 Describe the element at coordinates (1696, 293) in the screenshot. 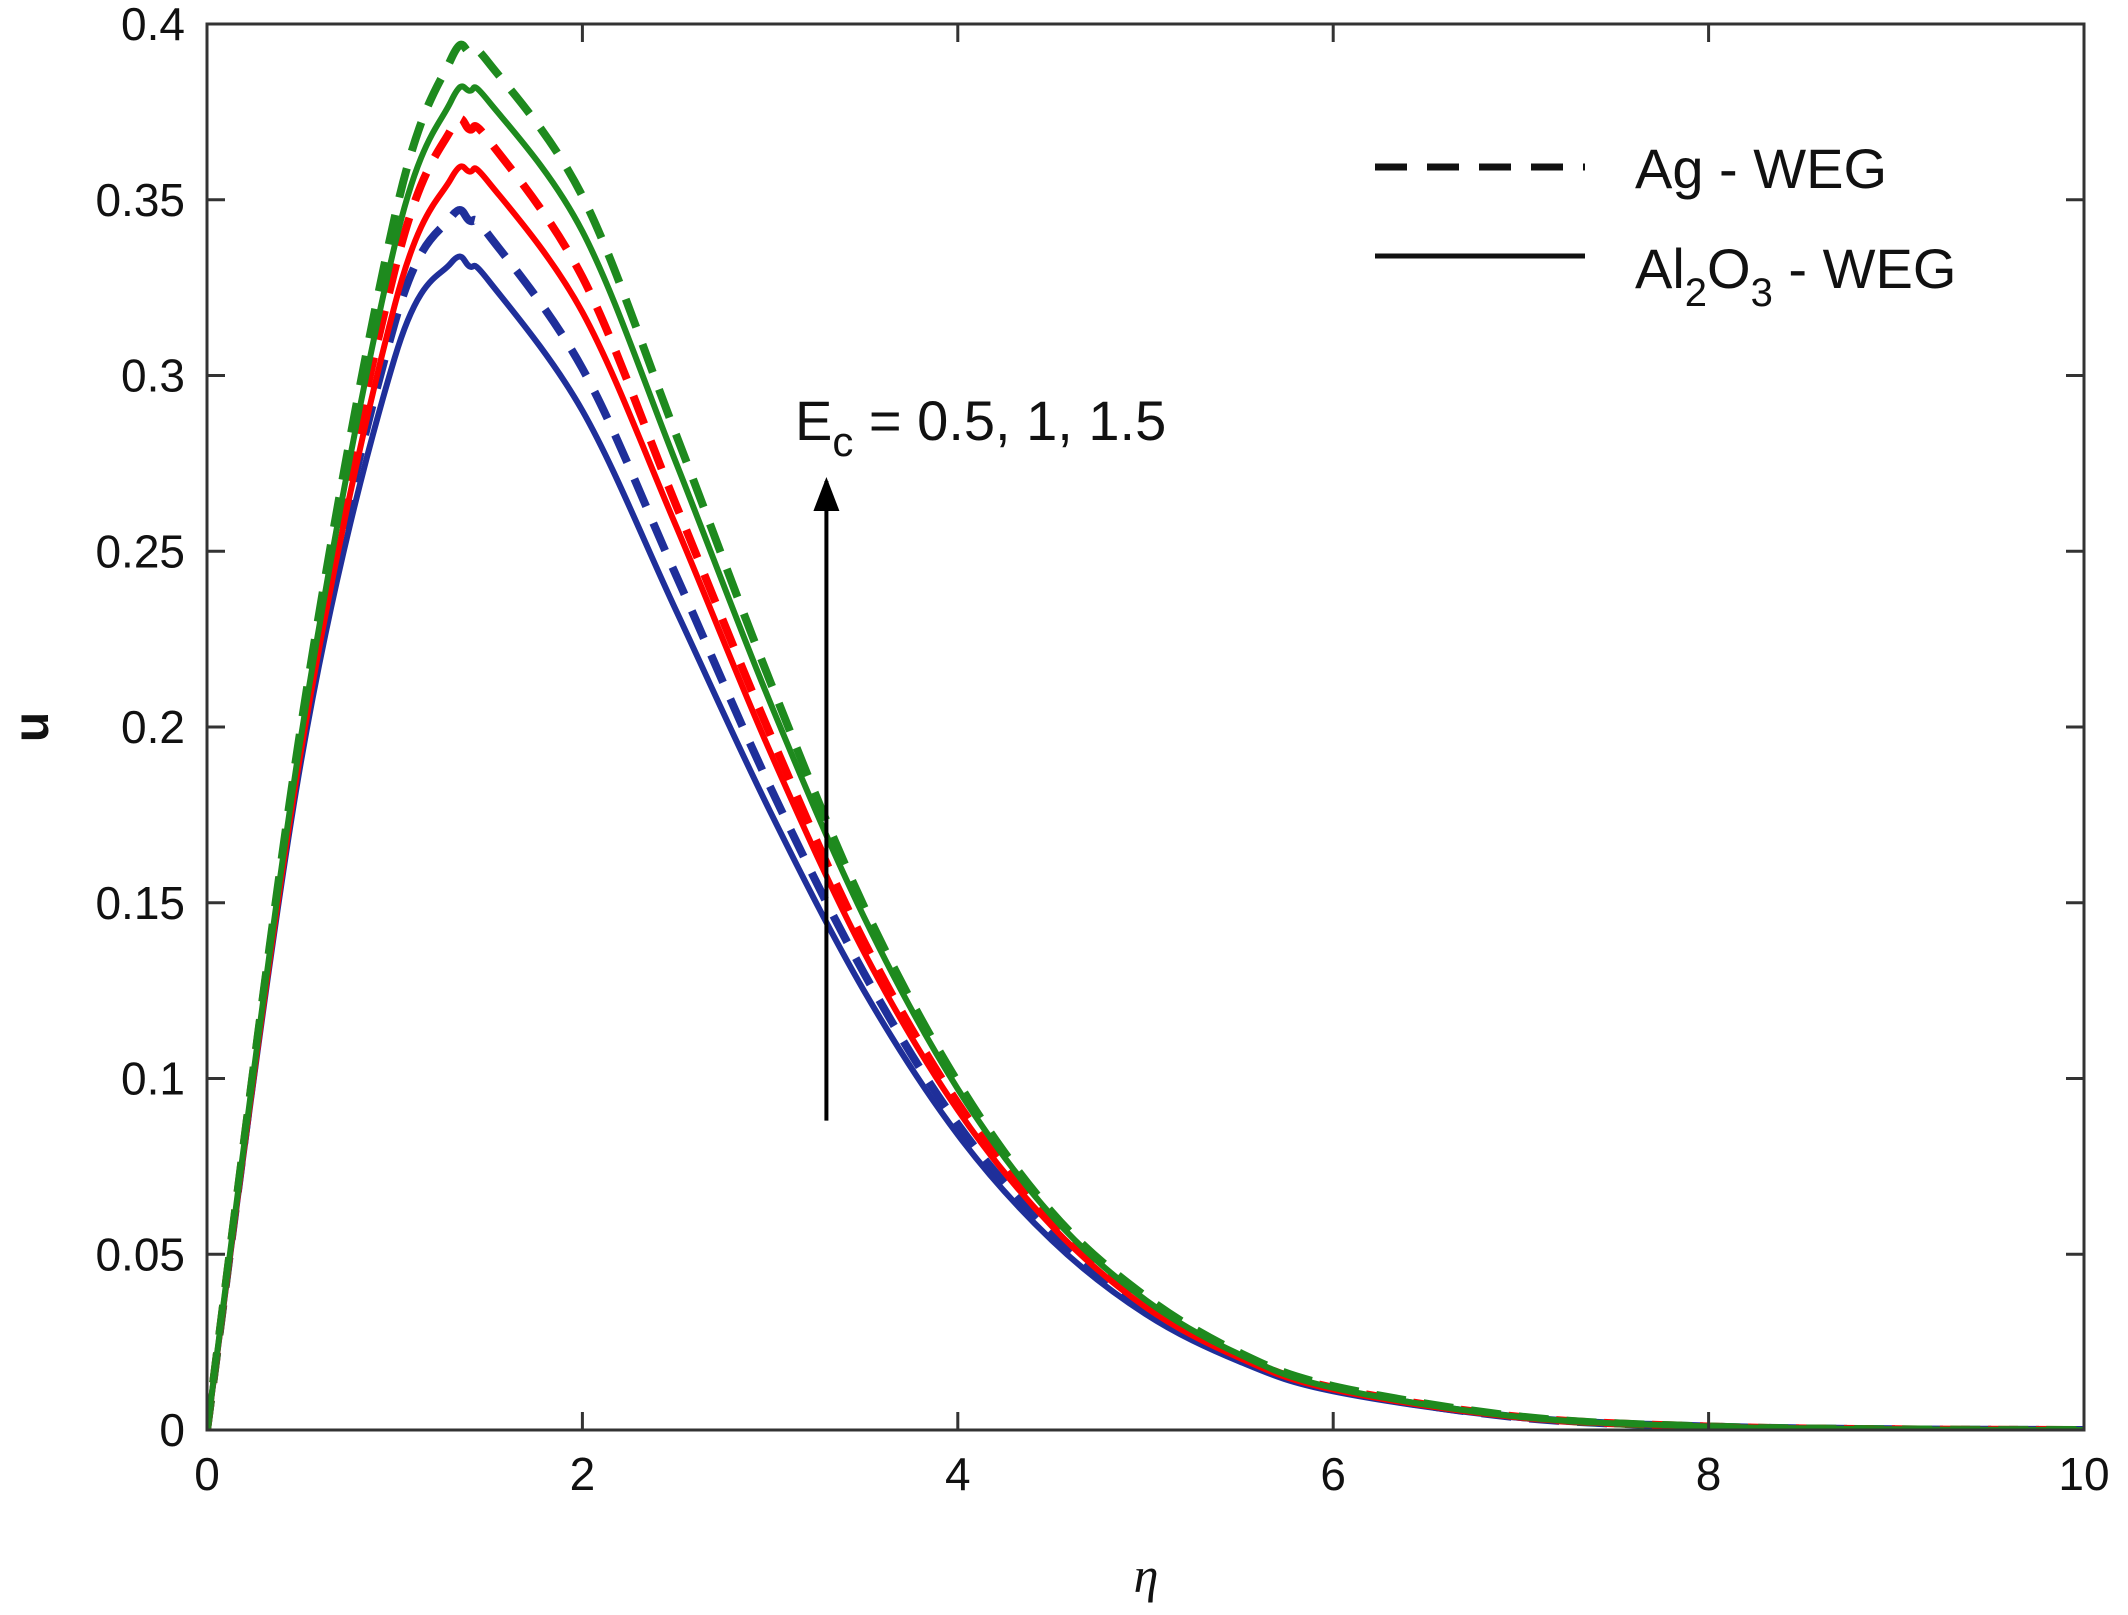

I see `legend-sub-2: 2` at that location.